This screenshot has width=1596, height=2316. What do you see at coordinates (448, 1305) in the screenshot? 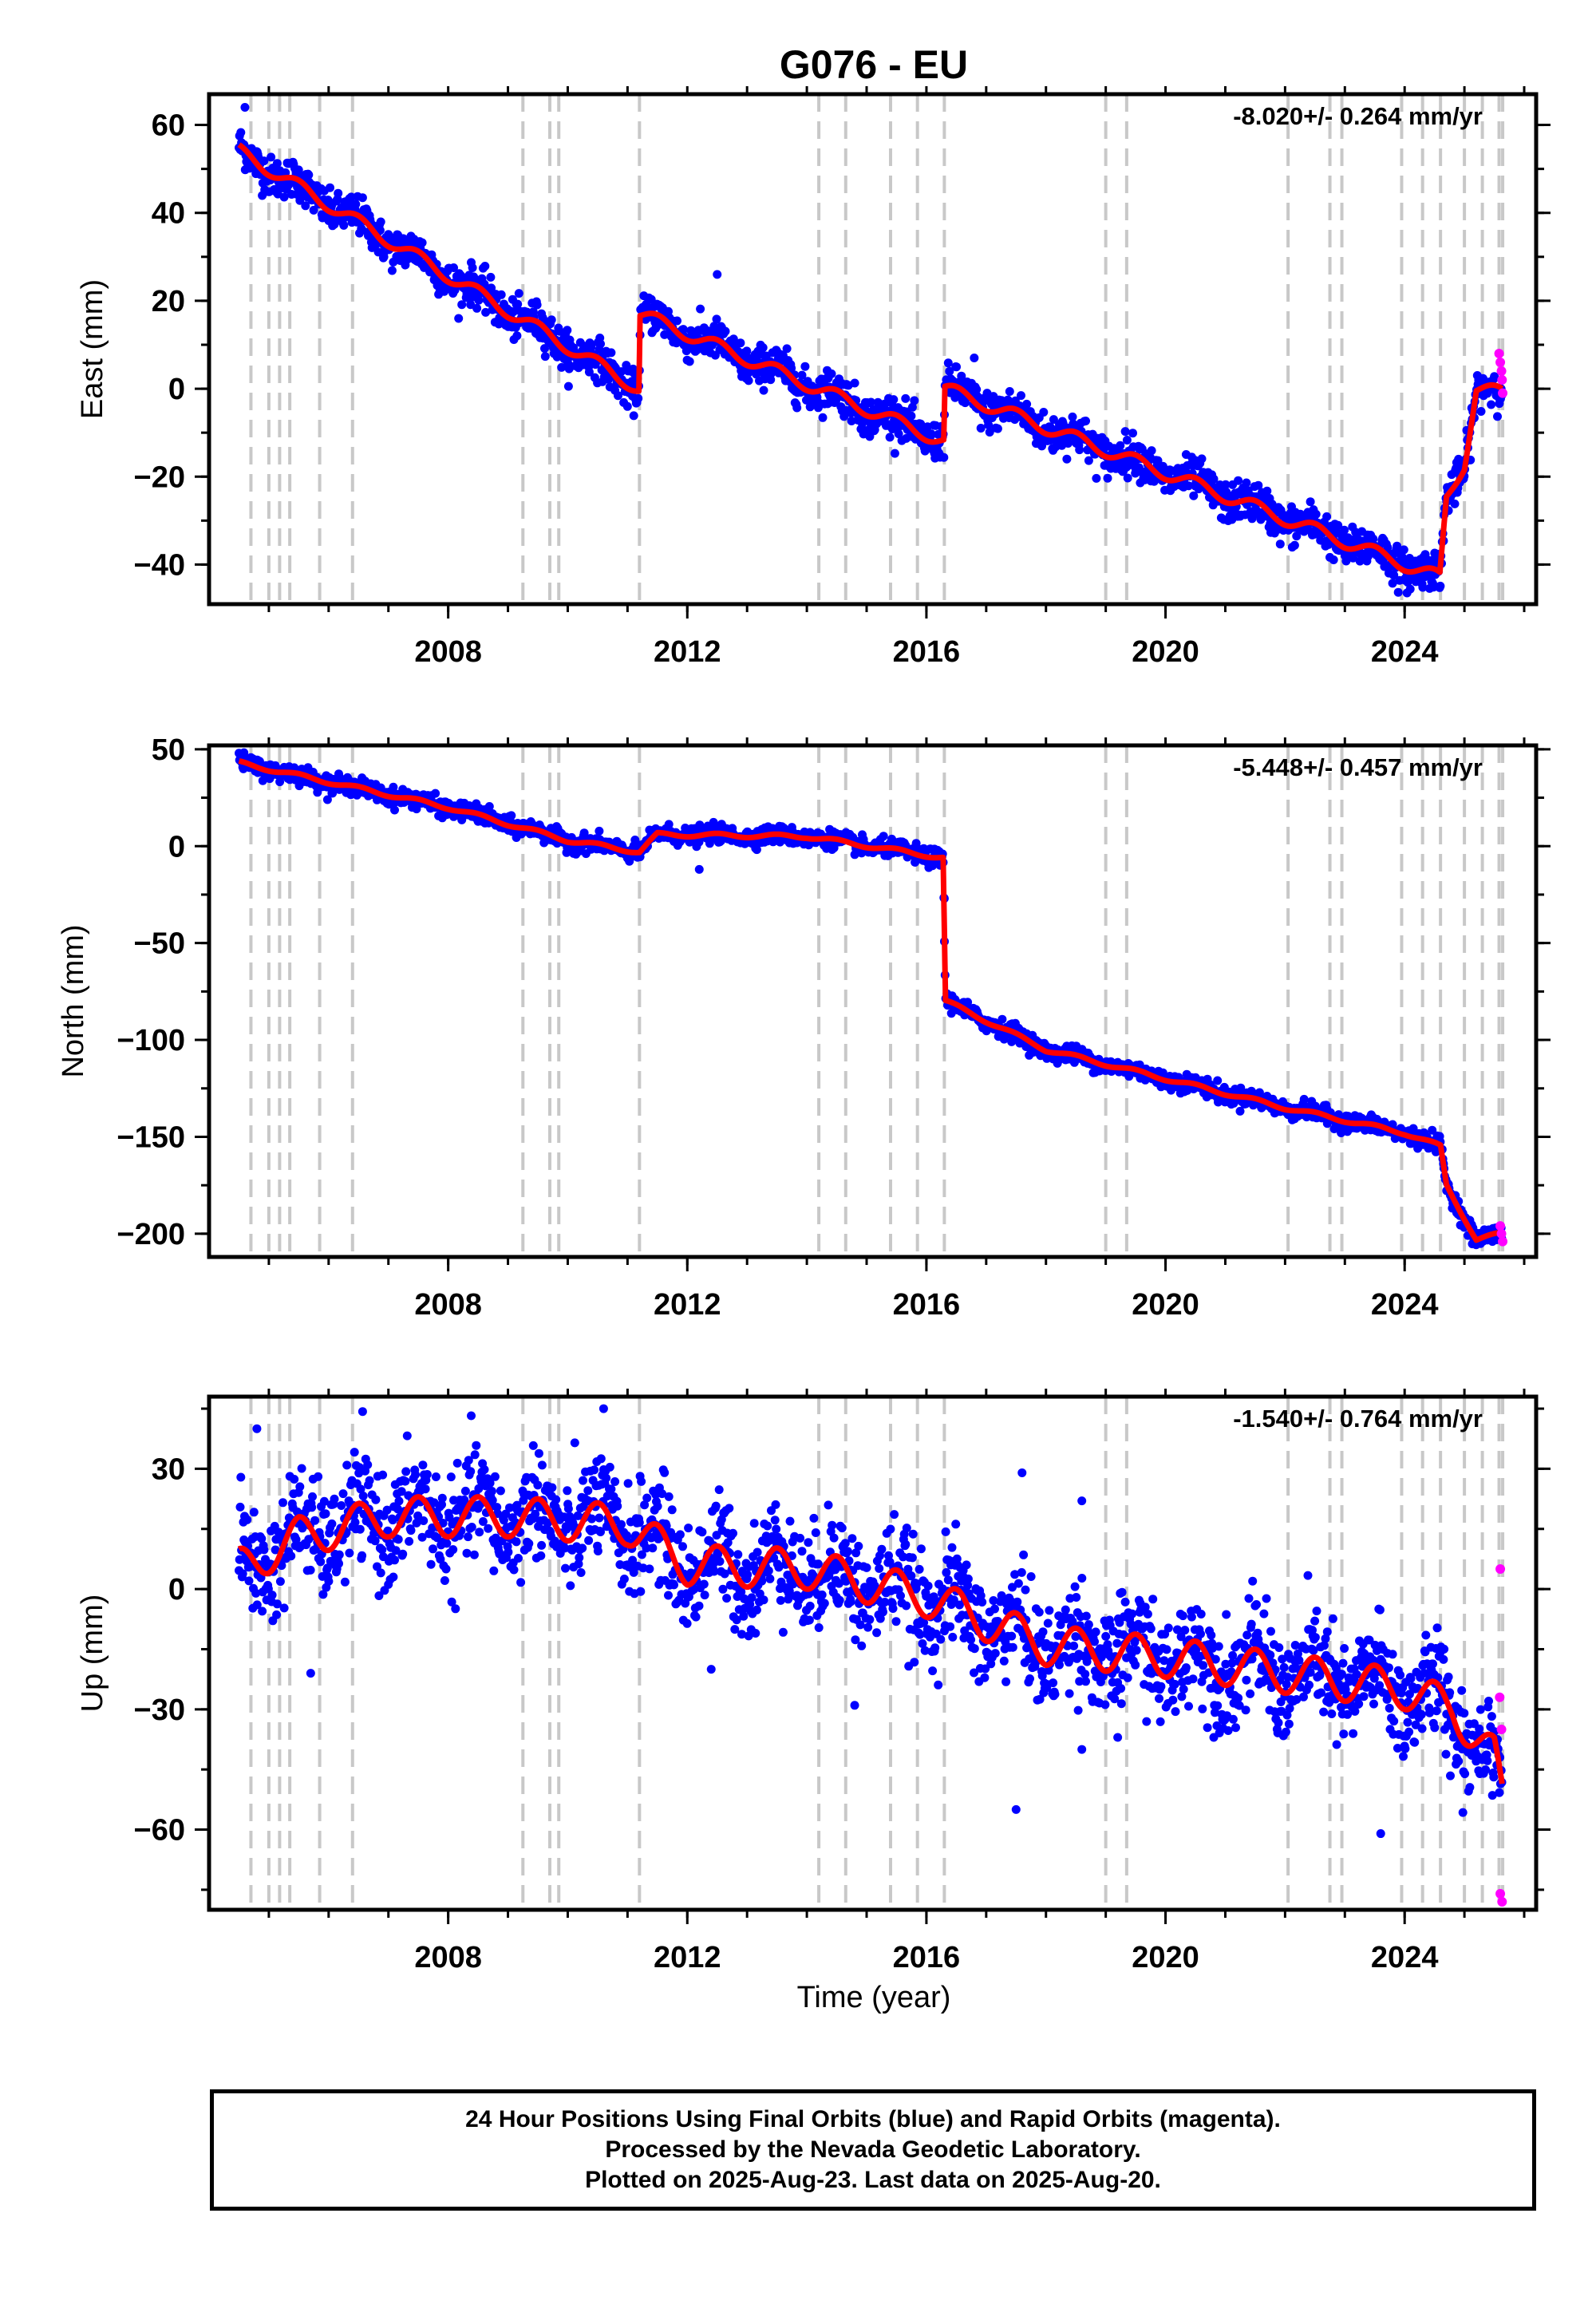
I see `x-tick-label: 2008` at bounding box center [448, 1305].